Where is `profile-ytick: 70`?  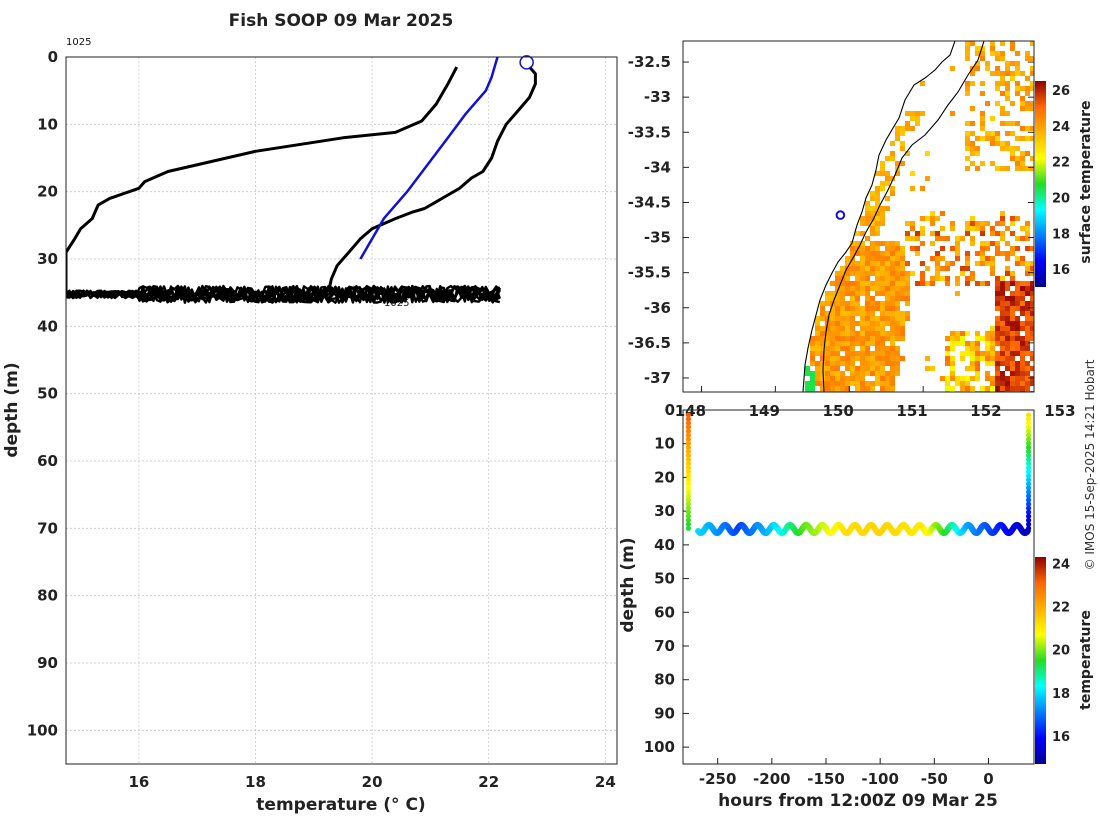 profile-ytick: 70 is located at coordinates (47, 528).